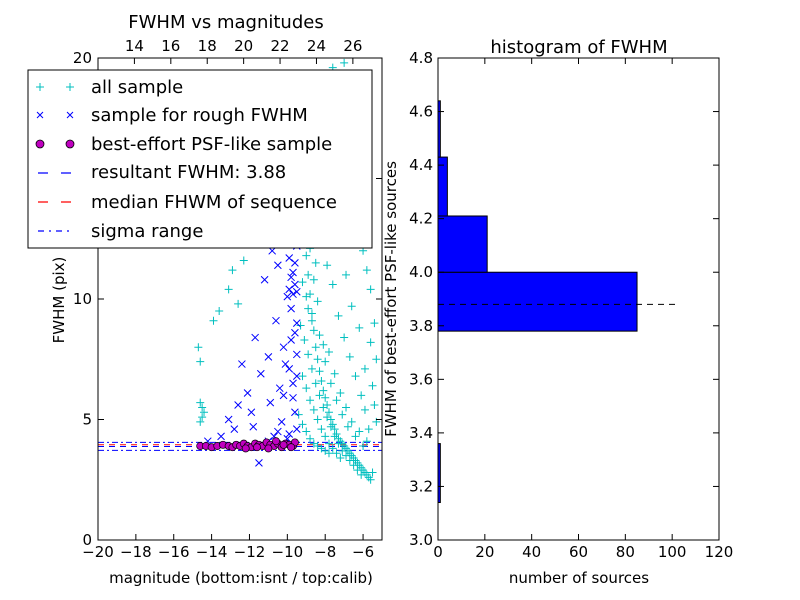 Image resolution: width=800 pixels, height=600 pixels. Describe the element at coordinates (531, 552) in the screenshot. I see `x-tick-label: 40` at that location.